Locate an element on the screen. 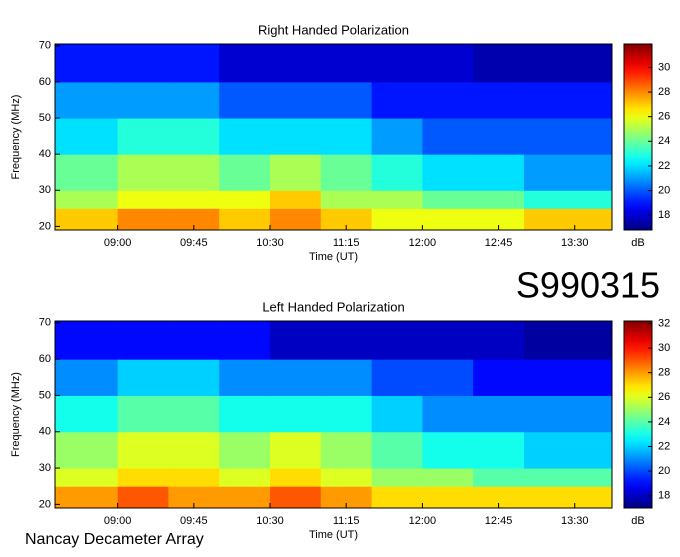 The image size is (680, 557). source-label: Nancay Decameter Array is located at coordinates (114, 539).